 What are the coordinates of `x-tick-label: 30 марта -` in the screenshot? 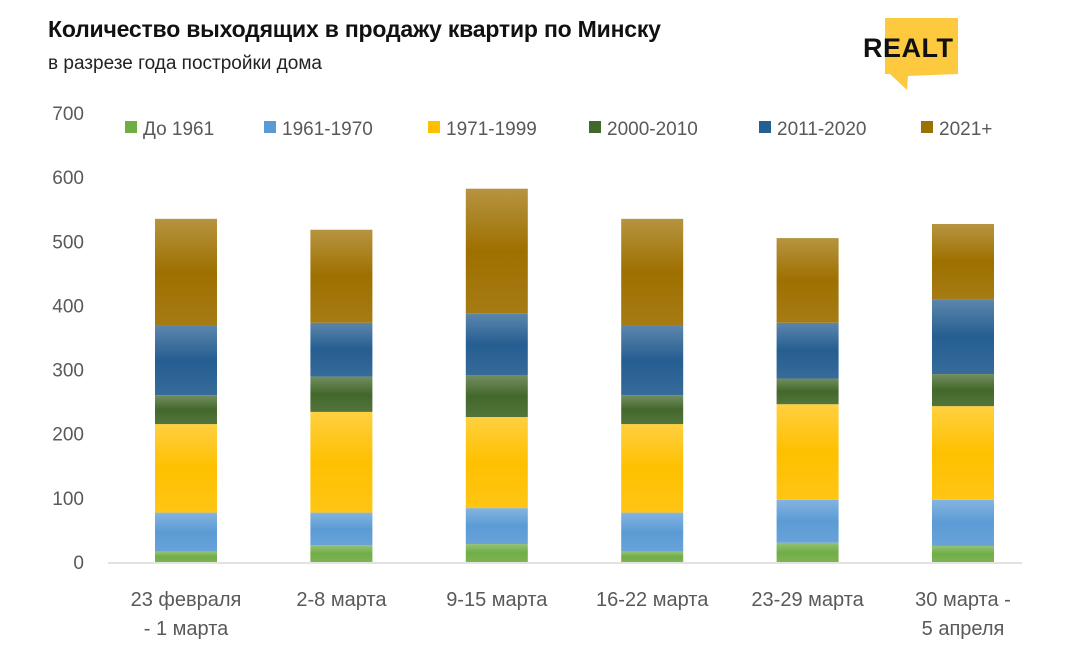 It's located at (963, 600).